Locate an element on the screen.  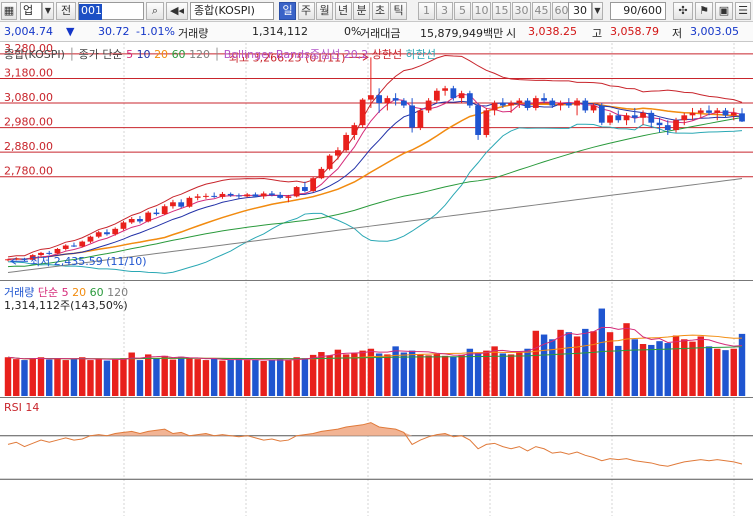
legend-volume-label: 거래량 is located at coordinates (19, 292).